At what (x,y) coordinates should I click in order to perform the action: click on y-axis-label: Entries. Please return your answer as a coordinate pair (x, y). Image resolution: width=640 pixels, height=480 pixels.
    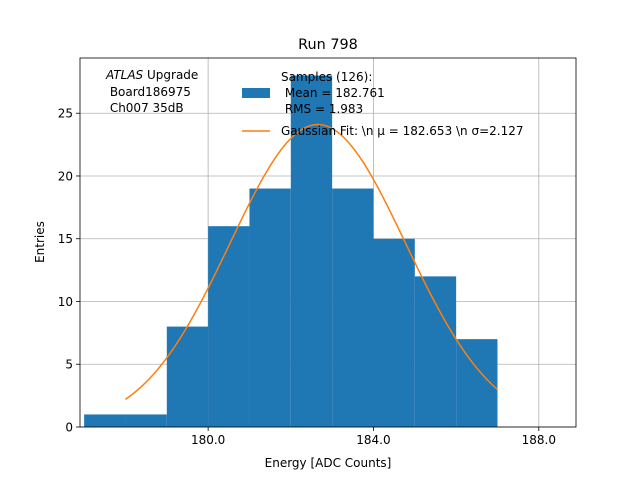
    Looking at the image, I should click on (40, 242).